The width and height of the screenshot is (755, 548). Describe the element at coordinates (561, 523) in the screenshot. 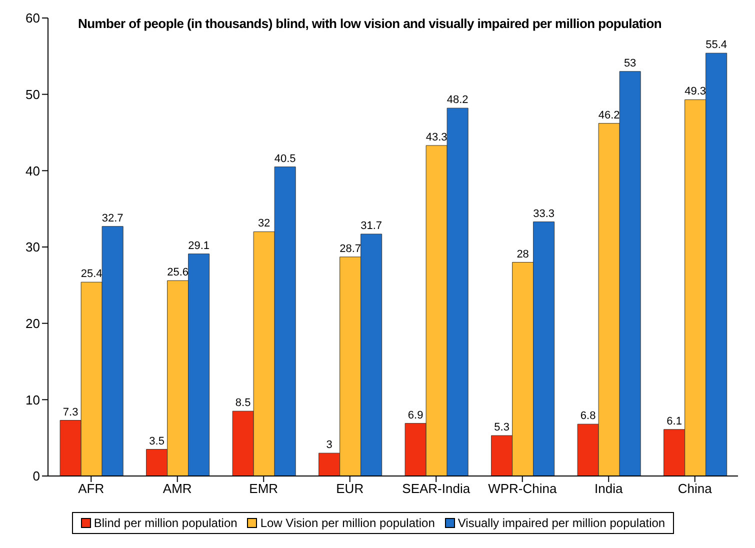

I see `legend-label: Visually impaired per million population` at that location.